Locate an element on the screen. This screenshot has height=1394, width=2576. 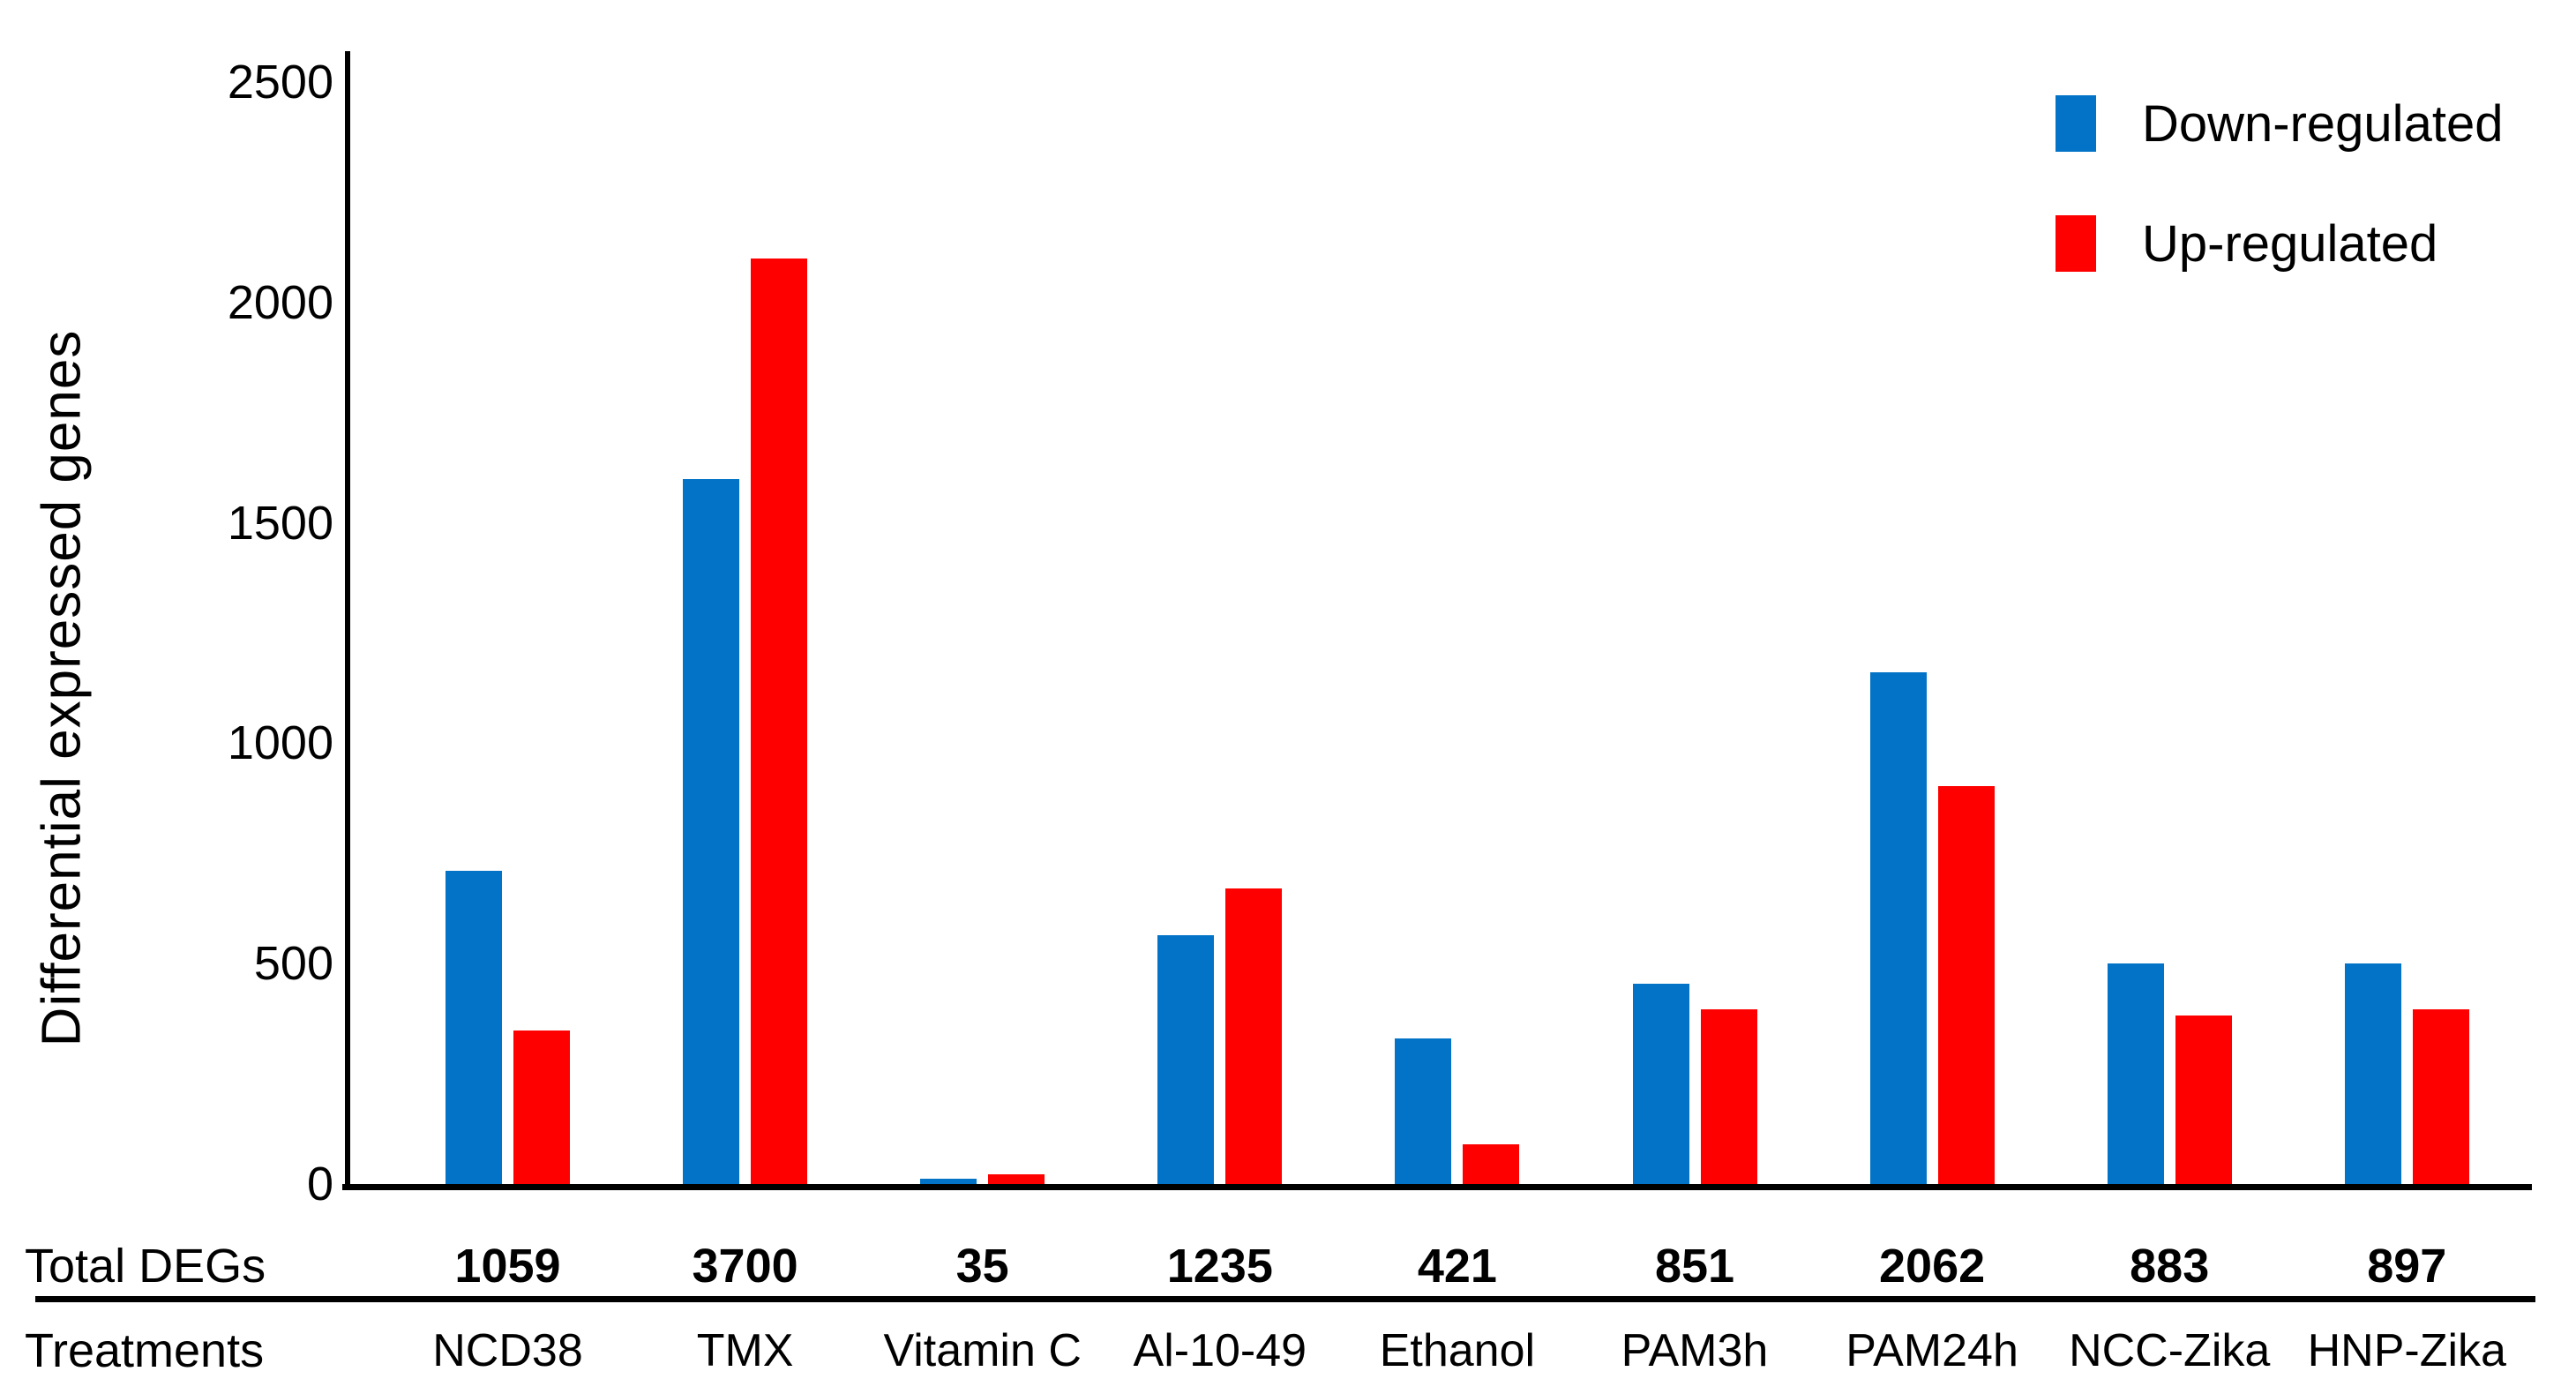
legend-entry-up-regulated: Up-regulated is located at coordinates (2247, 244).